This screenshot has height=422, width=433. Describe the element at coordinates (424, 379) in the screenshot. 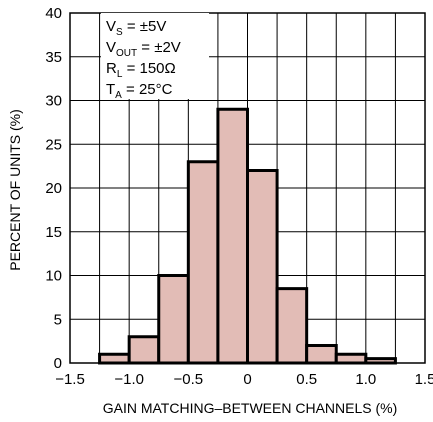

I see `x-tick-label: 1.5` at that location.